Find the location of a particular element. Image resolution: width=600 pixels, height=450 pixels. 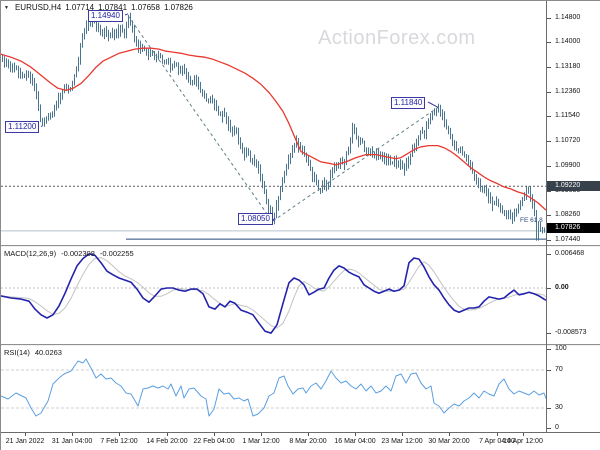

time-axis-label: 22 Feb 04:00 is located at coordinates (214, 441).